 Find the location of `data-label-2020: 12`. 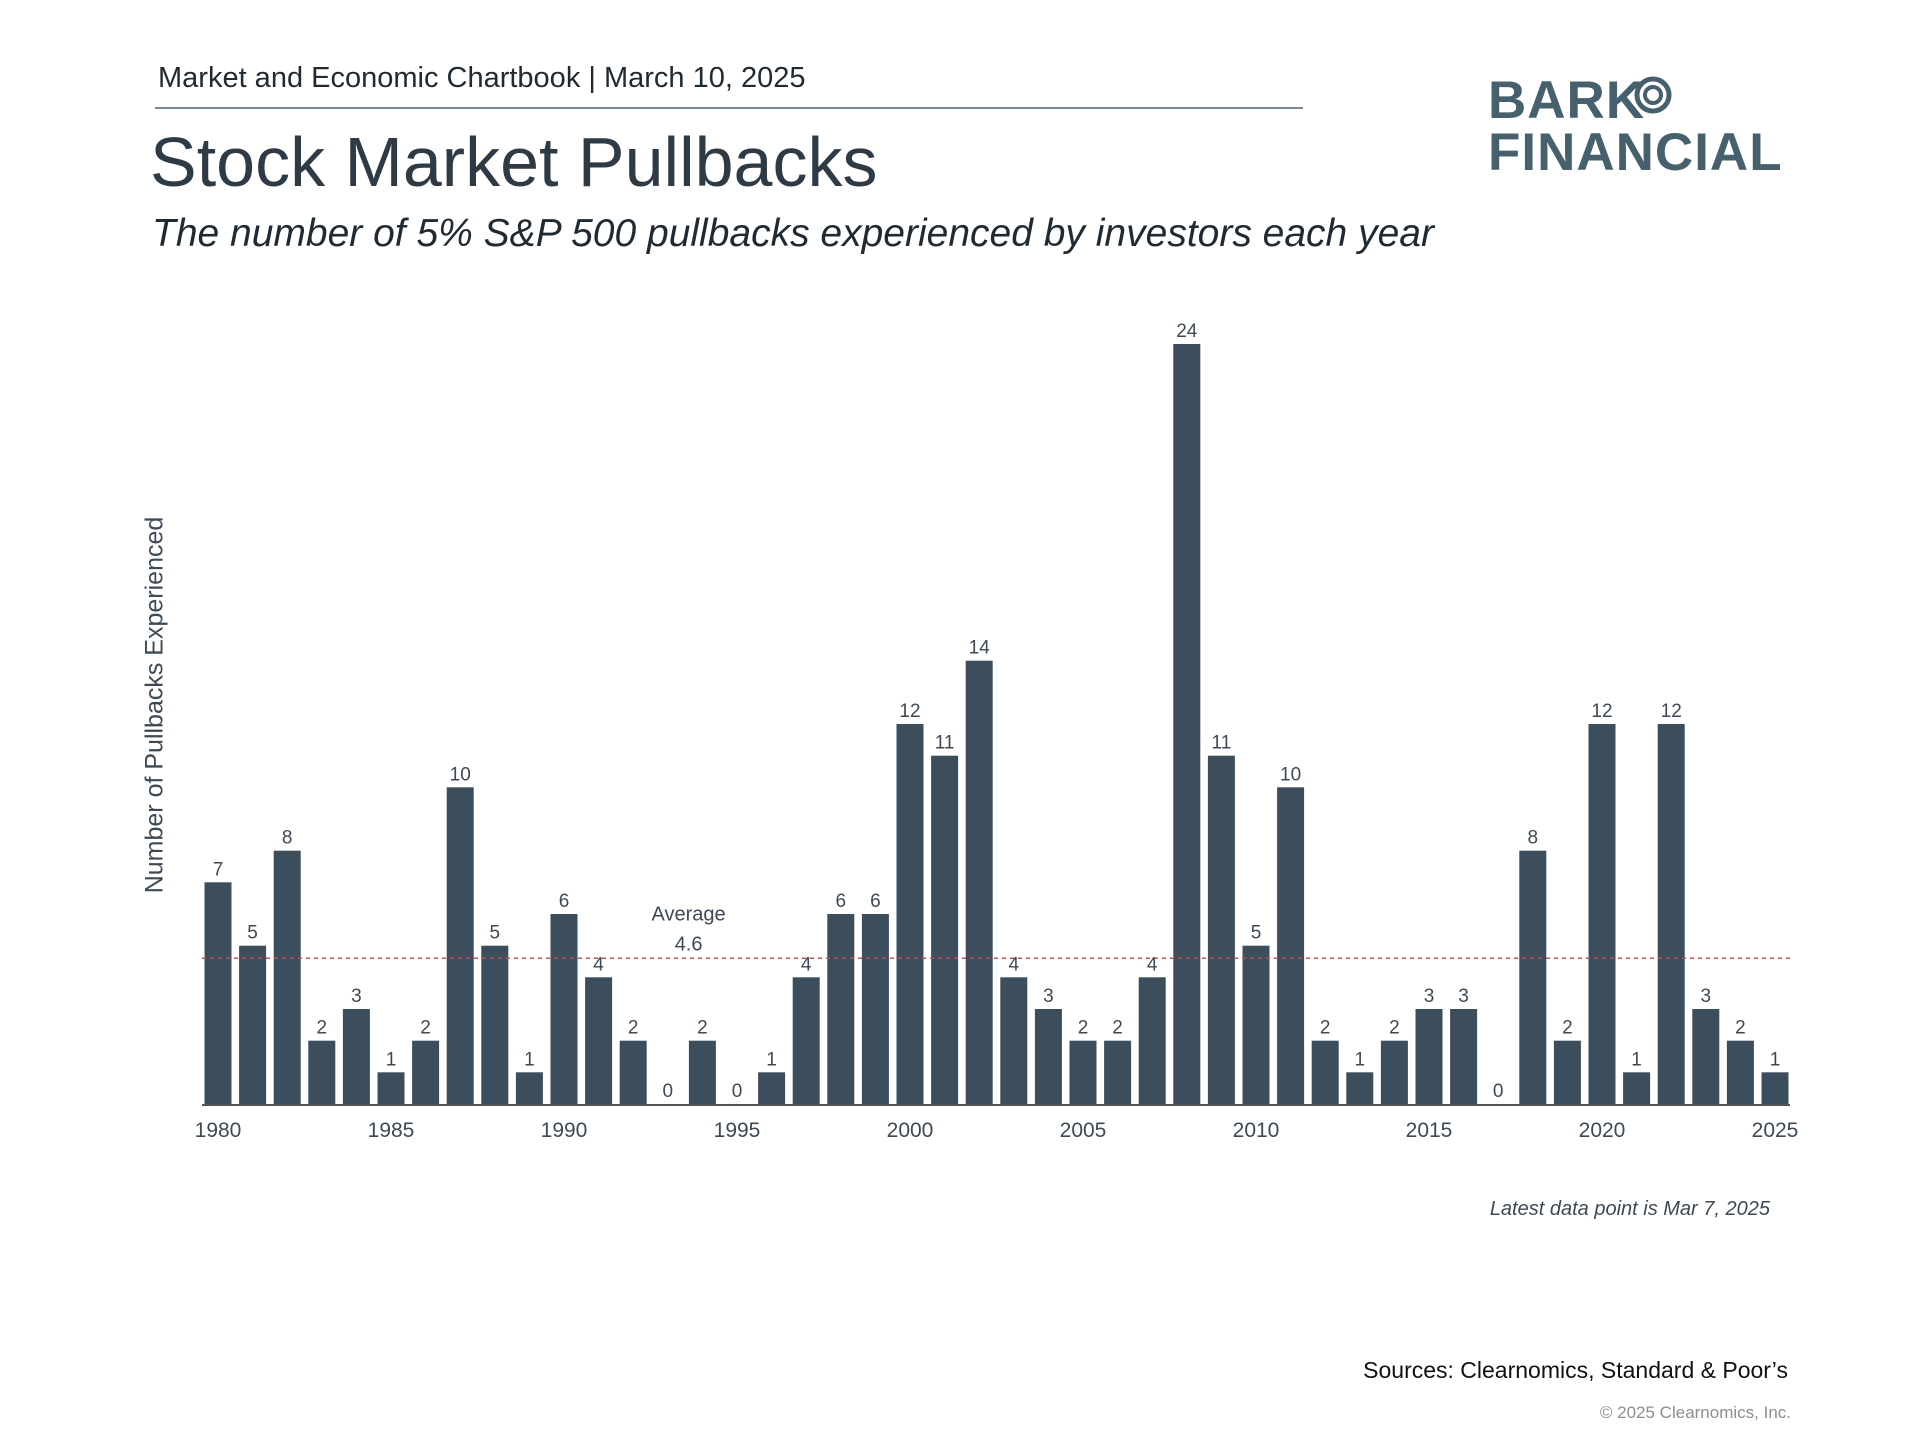

data-label-2020: 12 is located at coordinates (1601, 711).